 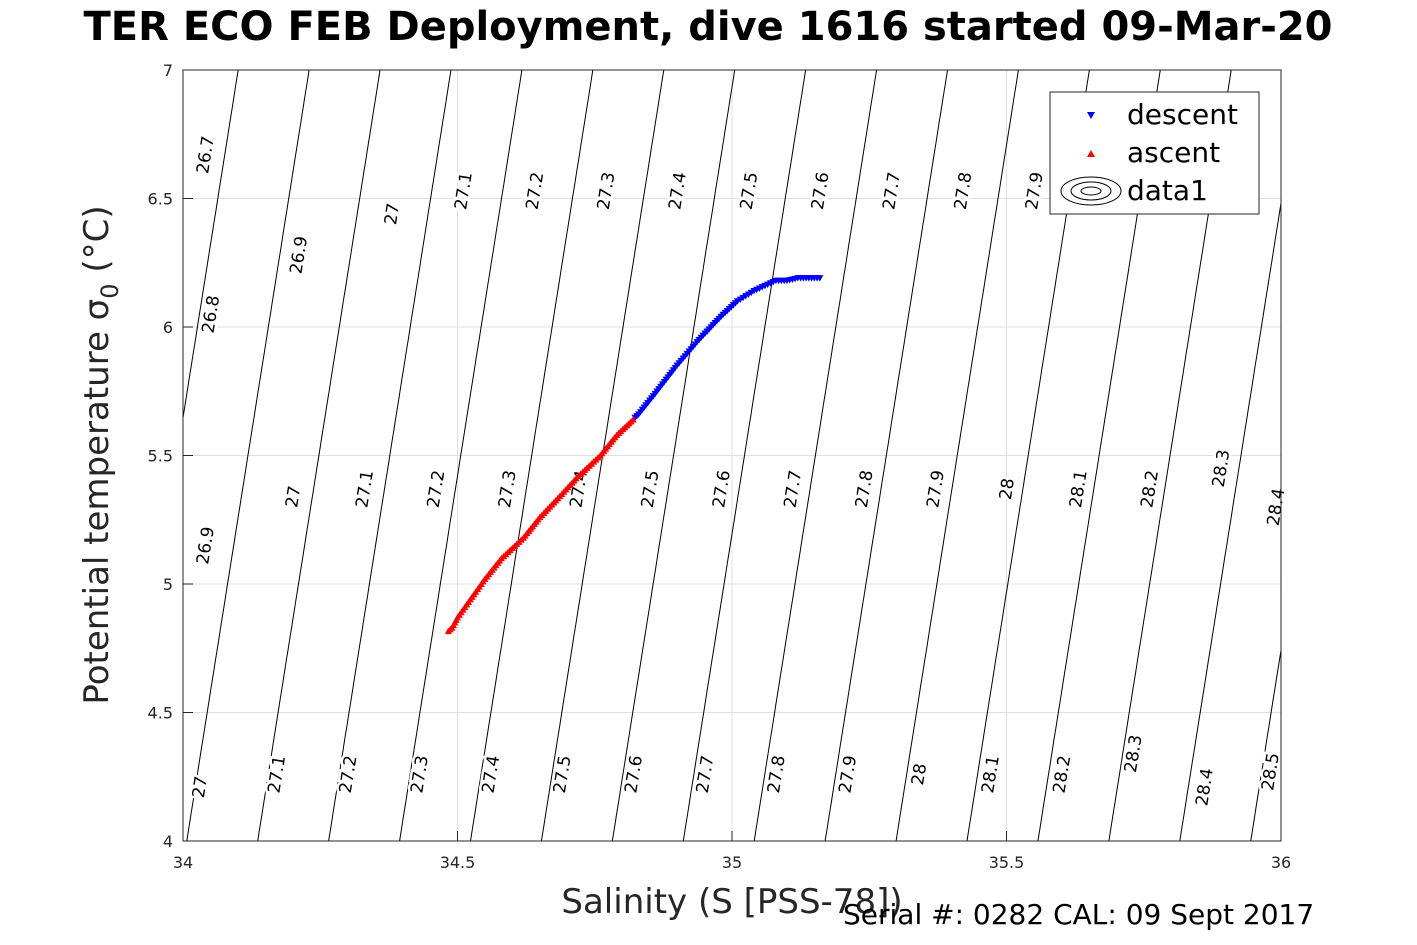 I want to click on legend-label-data1: data1, so click(x=1167, y=190).